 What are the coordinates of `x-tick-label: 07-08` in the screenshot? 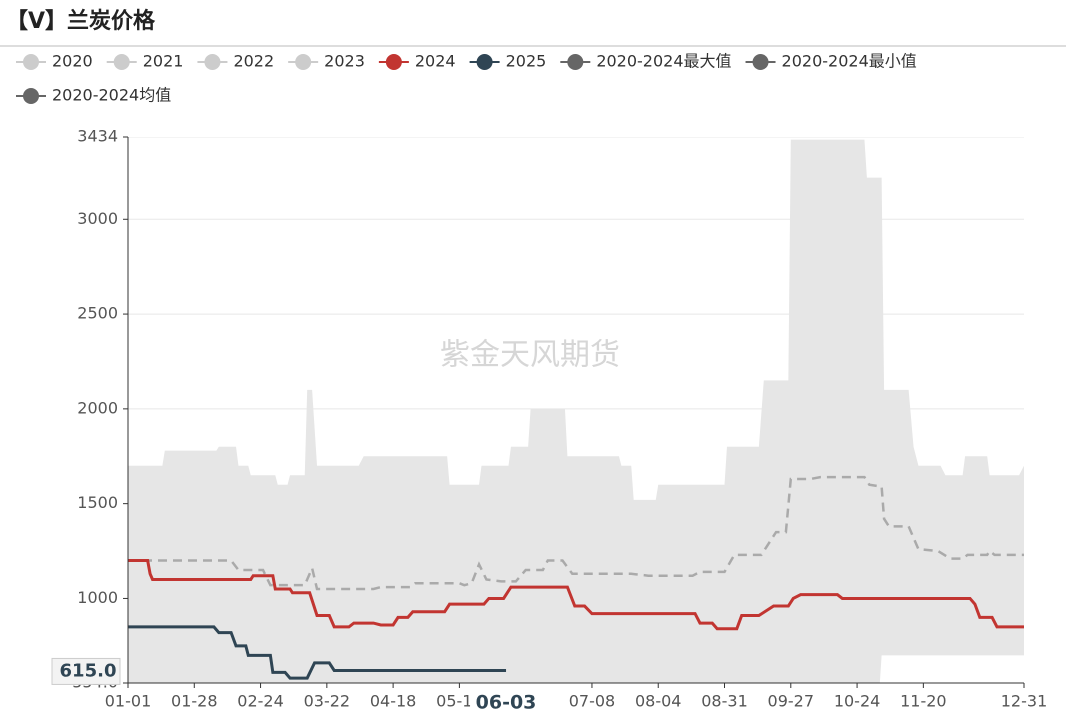 It's located at (592, 701).